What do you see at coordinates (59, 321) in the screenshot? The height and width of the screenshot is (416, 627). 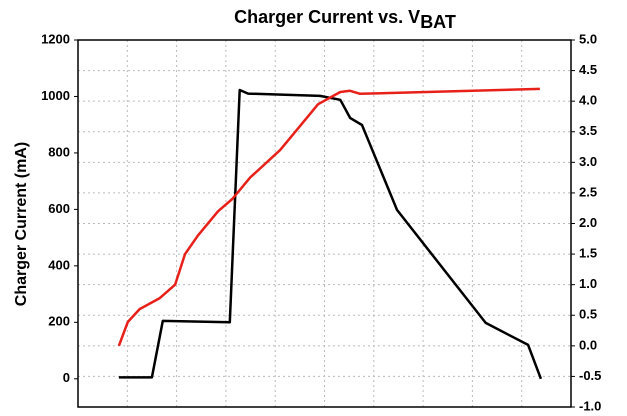 I see `y-tick-label: 200` at bounding box center [59, 321].